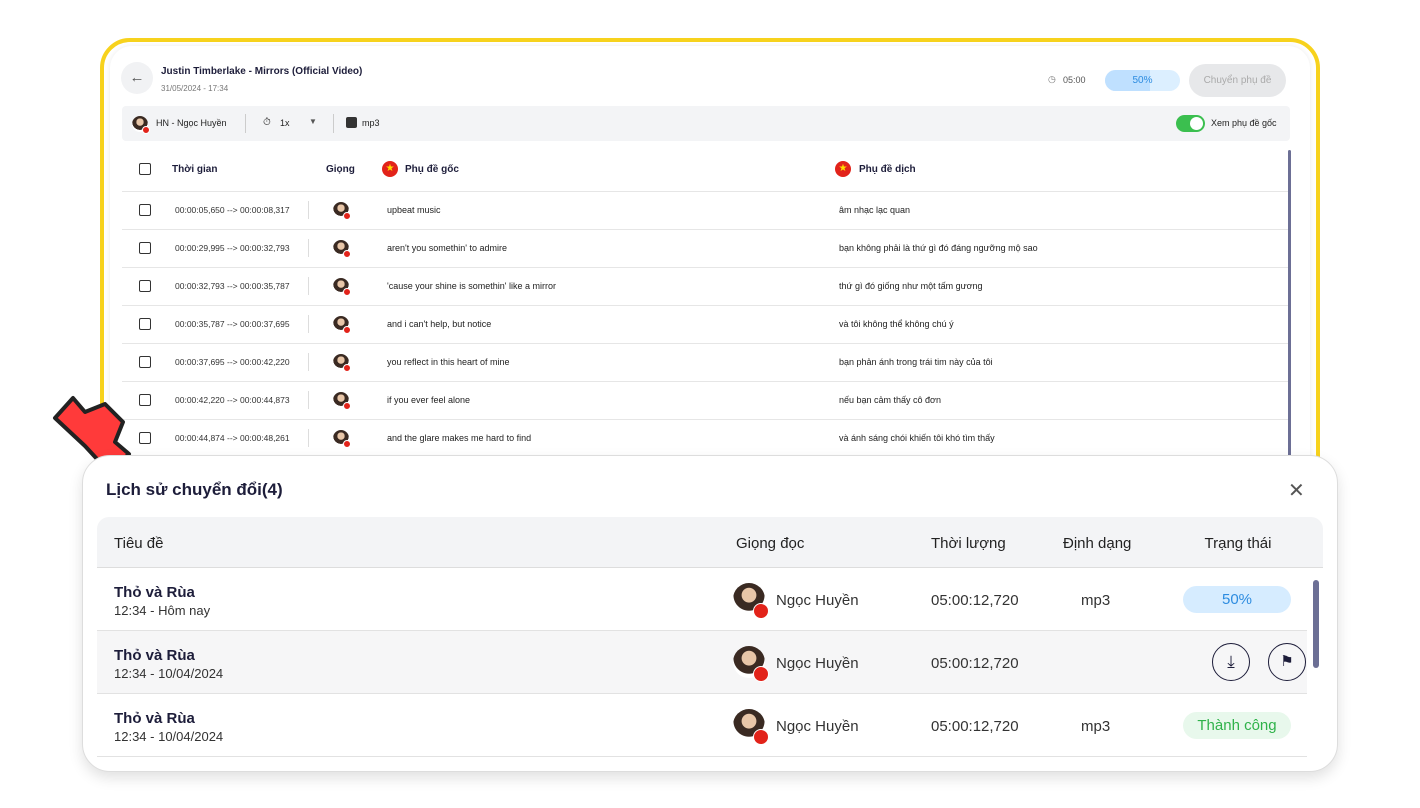  Describe the element at coordinates (232, 362) in the screenshot. I see `time-range: 00:00:37,695 --> 00:00:42,220` at that location.